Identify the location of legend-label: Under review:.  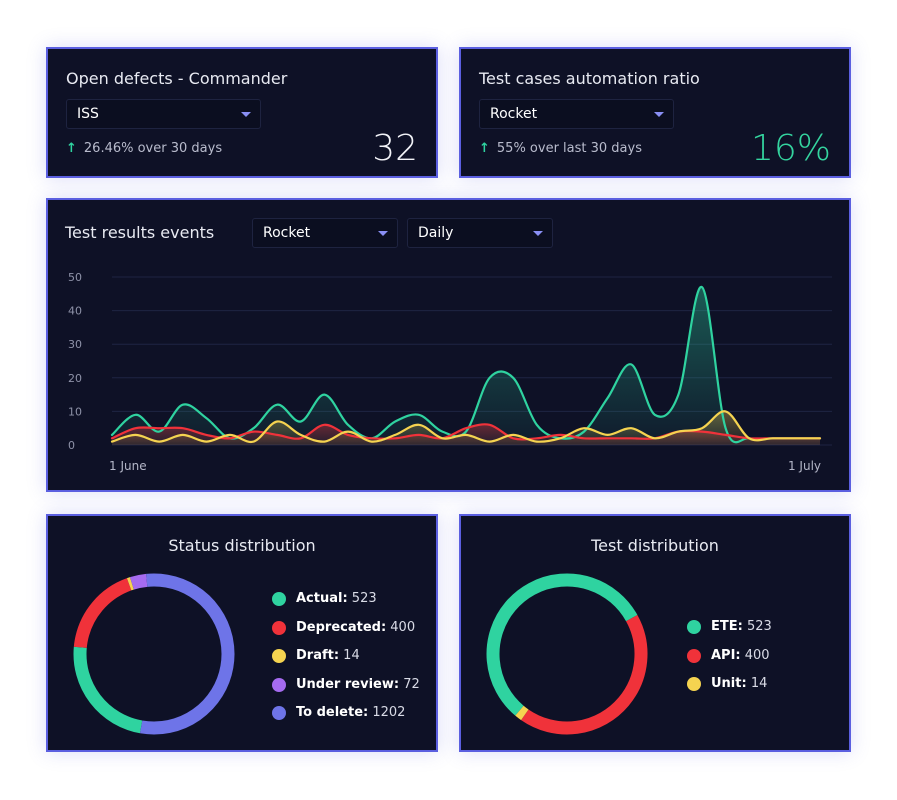
(348, 684).